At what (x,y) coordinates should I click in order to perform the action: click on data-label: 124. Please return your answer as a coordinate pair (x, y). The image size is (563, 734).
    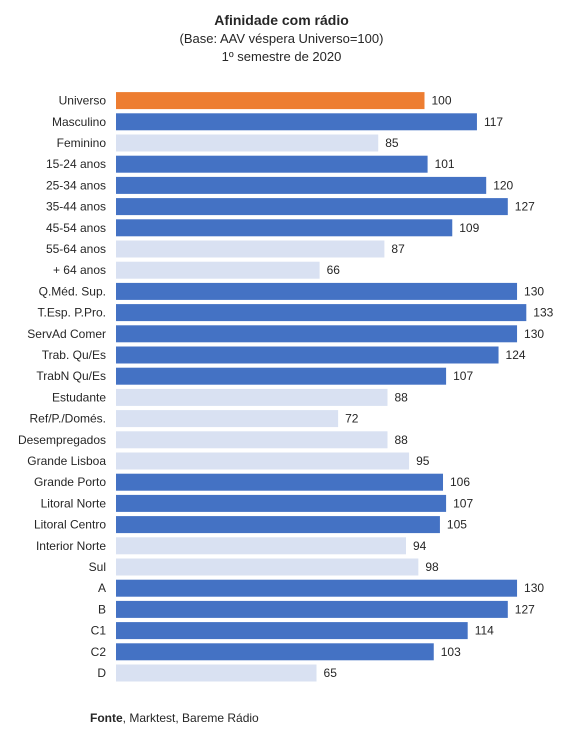
    Looking at the image, I should click on (516, 355).